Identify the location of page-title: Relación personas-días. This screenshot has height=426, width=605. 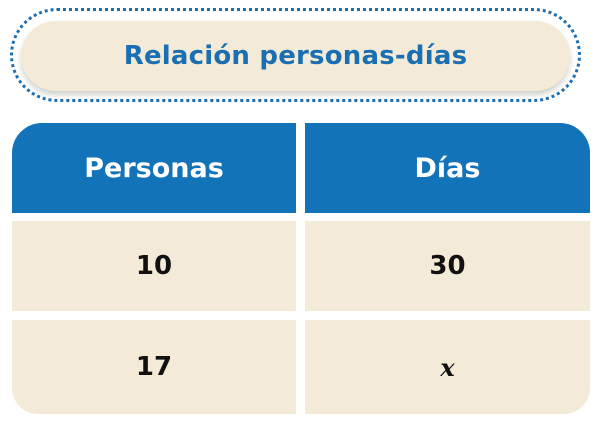
(295, 56).